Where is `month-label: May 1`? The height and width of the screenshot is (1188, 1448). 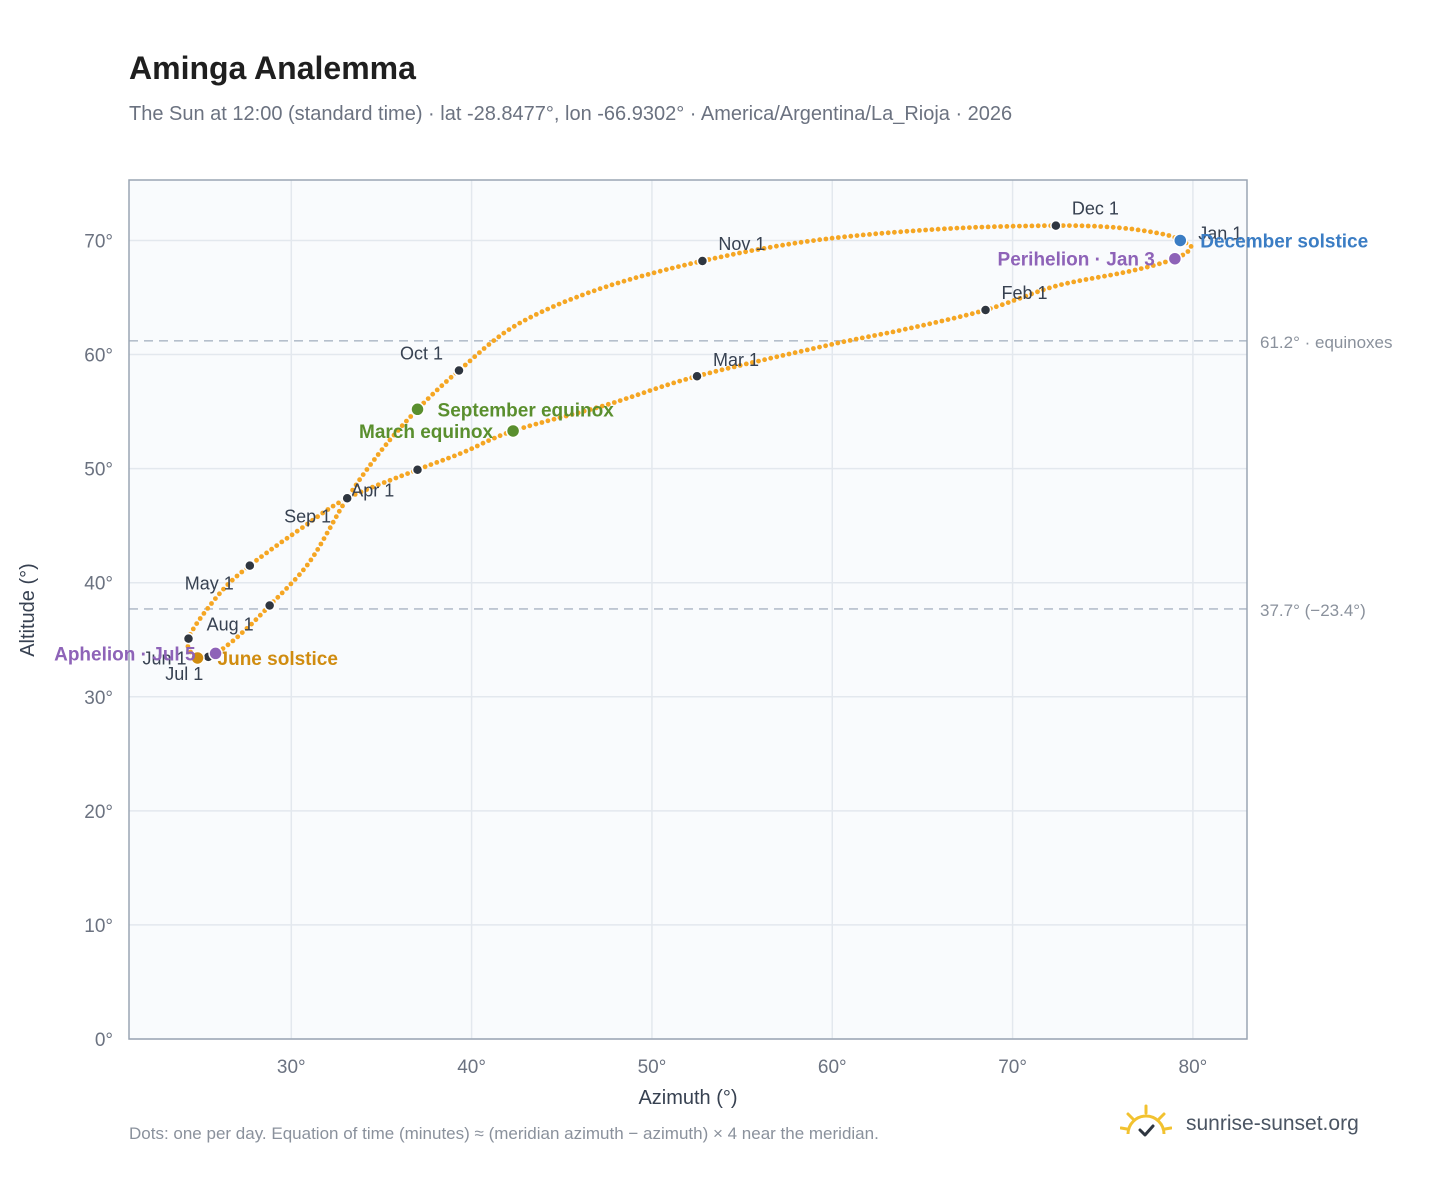
month-label: May 1 is located at coordinates (209, 584).